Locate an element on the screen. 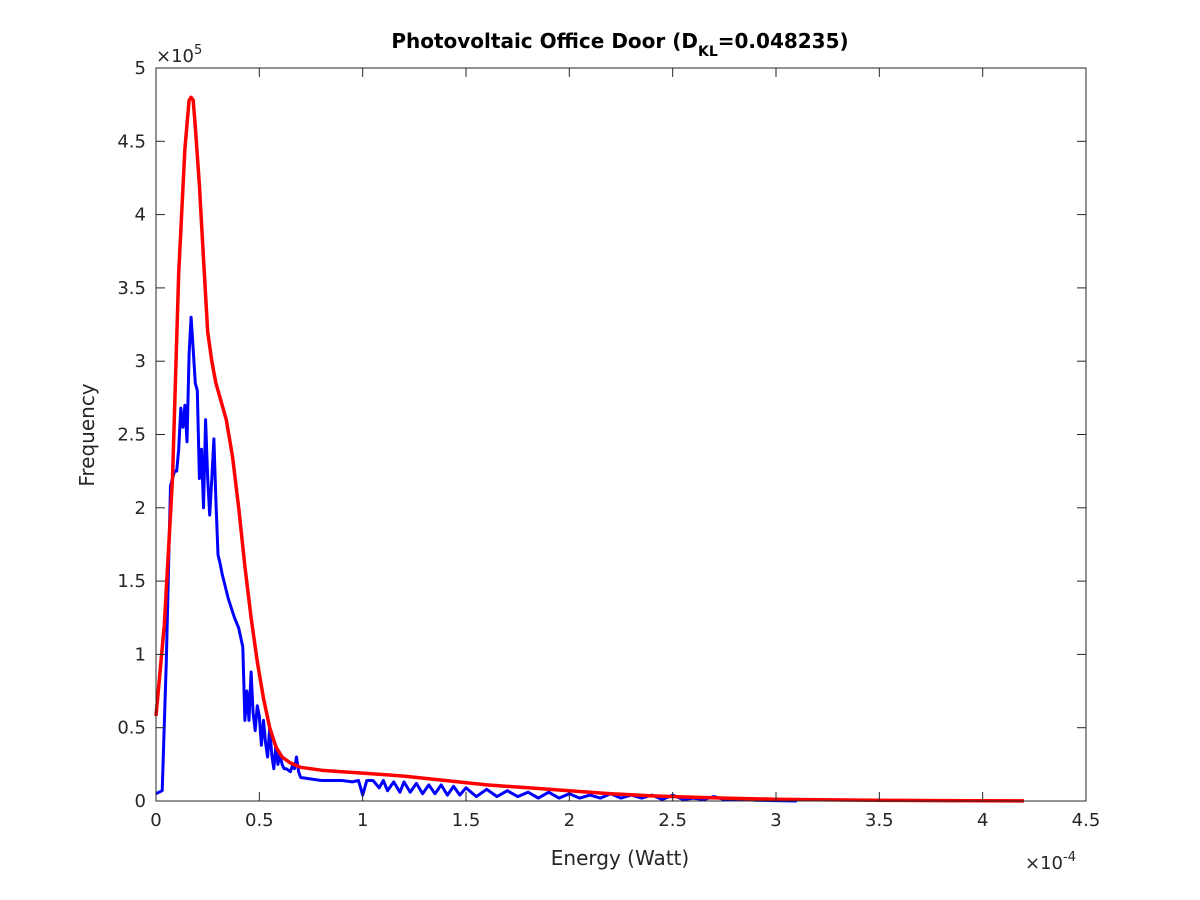 This screenshot has width=1200, height=900. x-exponent-label: ×10⁻⁴ is located at coordinates (1050, 862).